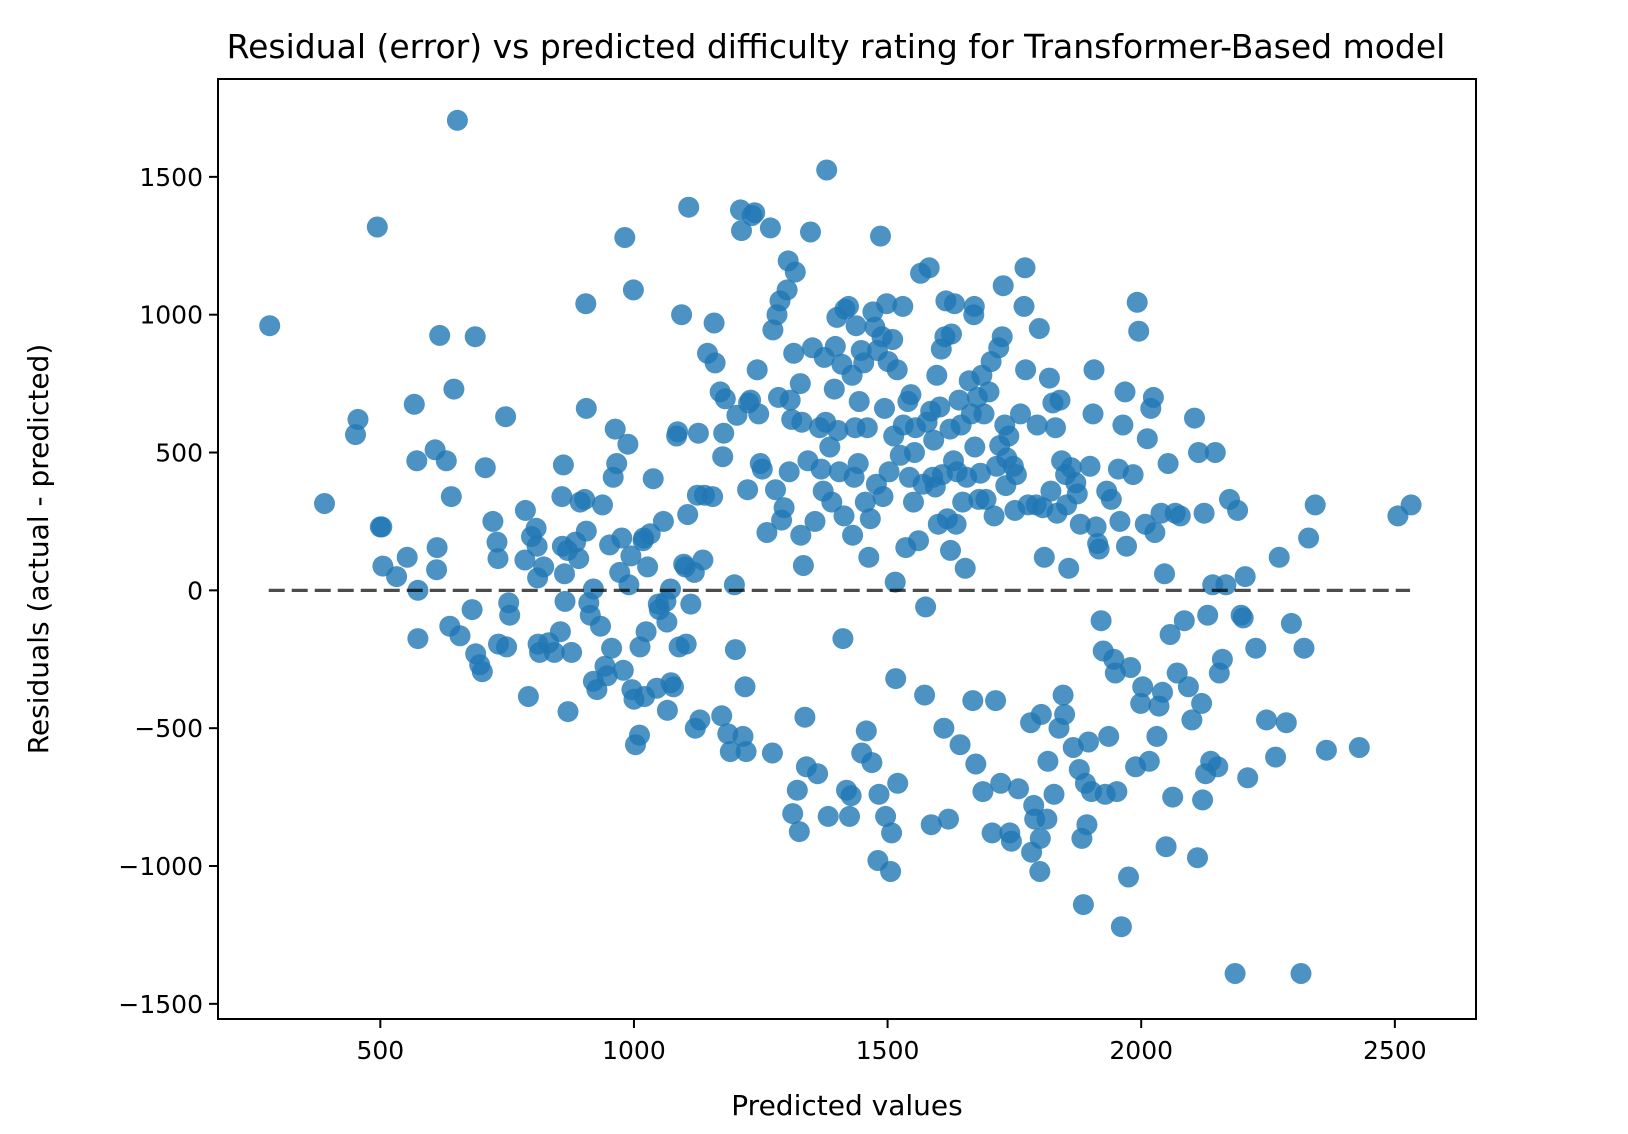  I want to click on y-axis-label: Residuals (actual - predicted), so click(38, 549).